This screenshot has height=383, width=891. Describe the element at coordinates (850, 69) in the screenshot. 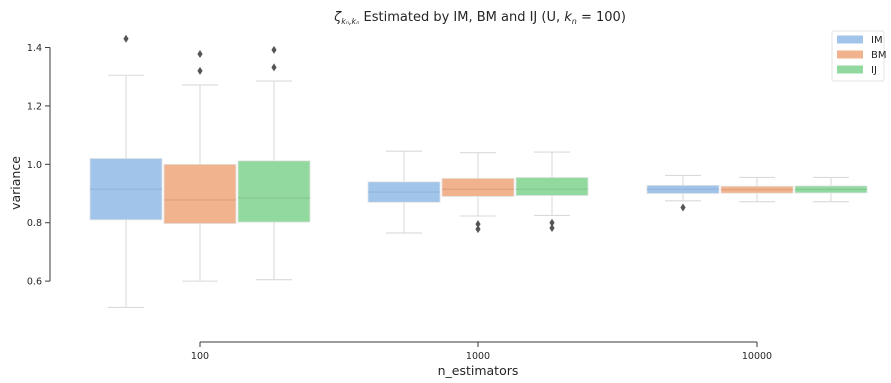

I see `legend-swatch-ij` at that location.